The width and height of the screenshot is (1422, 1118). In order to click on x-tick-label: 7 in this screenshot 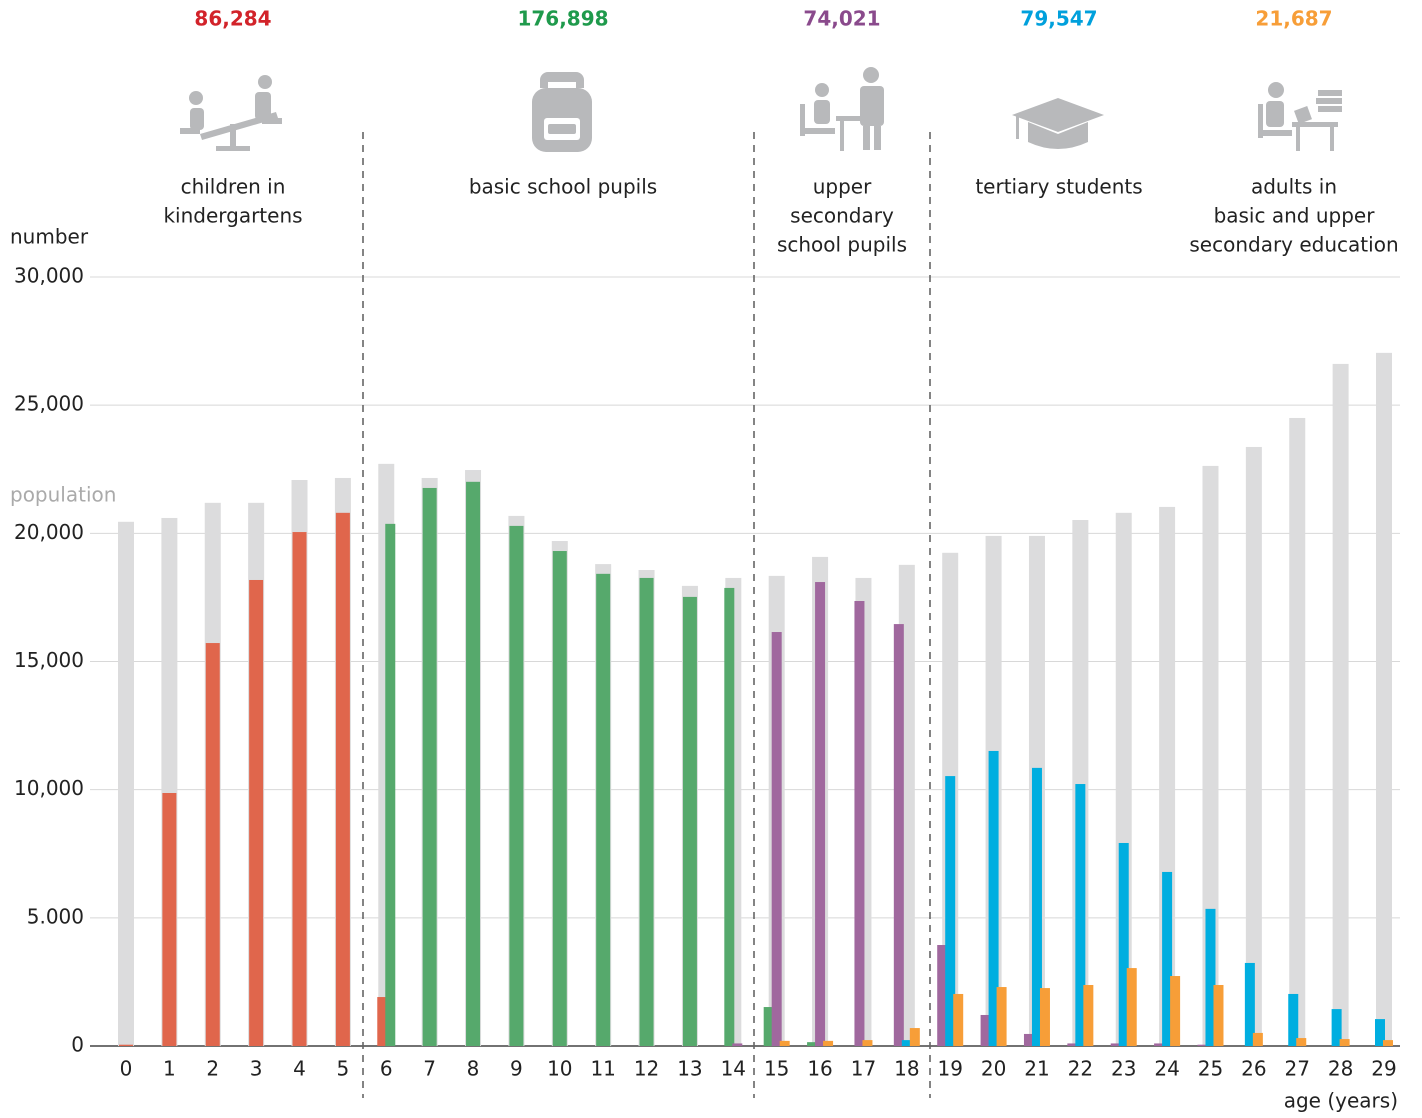, I will do `click(429, 1069)`.